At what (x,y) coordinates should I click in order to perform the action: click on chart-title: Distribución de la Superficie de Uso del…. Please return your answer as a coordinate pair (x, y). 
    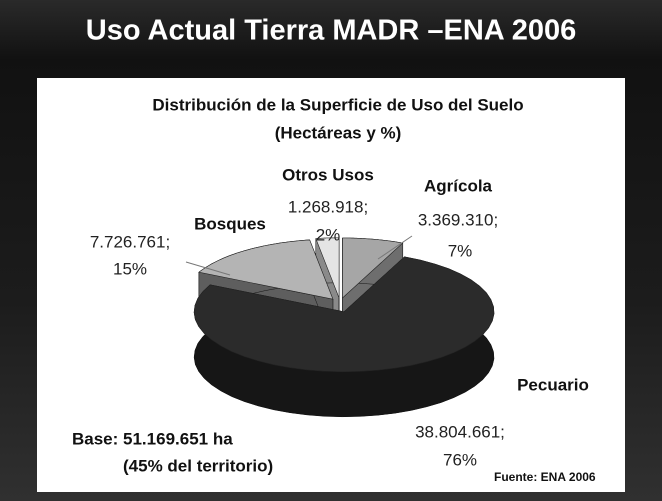
    Looking at the image, I should click on (337, 104).